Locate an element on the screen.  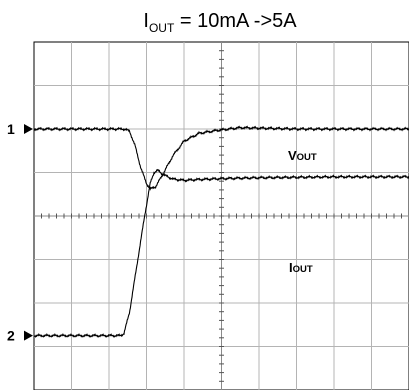
channel-2-label: 2 is located at coordinates (11, 336).